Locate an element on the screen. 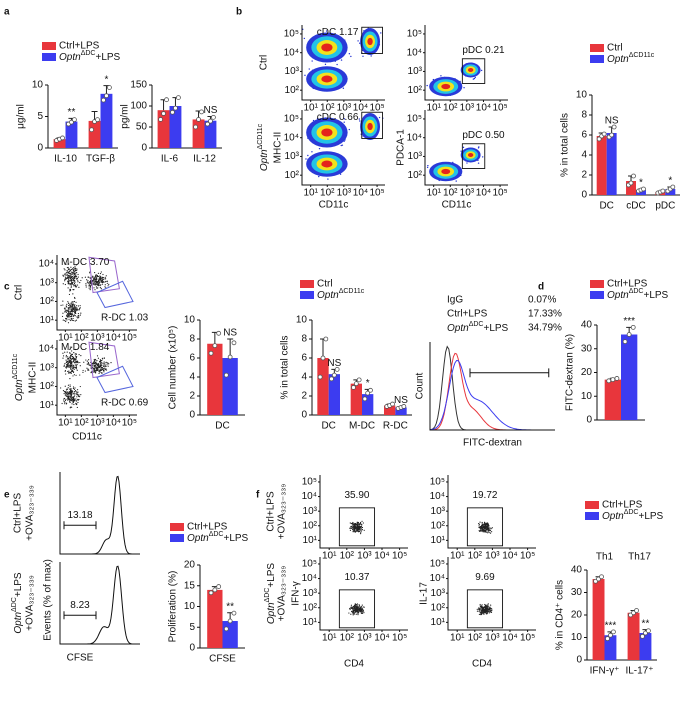 The image size is (685, 705). y-axis-label: IFN-γ is located at coordinates (296, 593).